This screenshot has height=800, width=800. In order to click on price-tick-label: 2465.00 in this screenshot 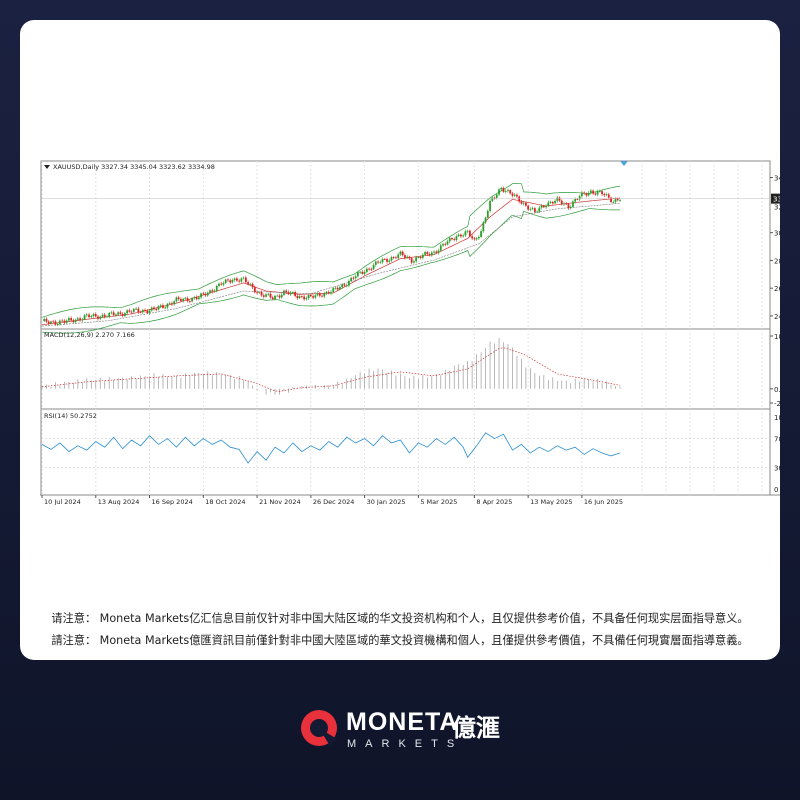, I will do `click(777, 317)`.